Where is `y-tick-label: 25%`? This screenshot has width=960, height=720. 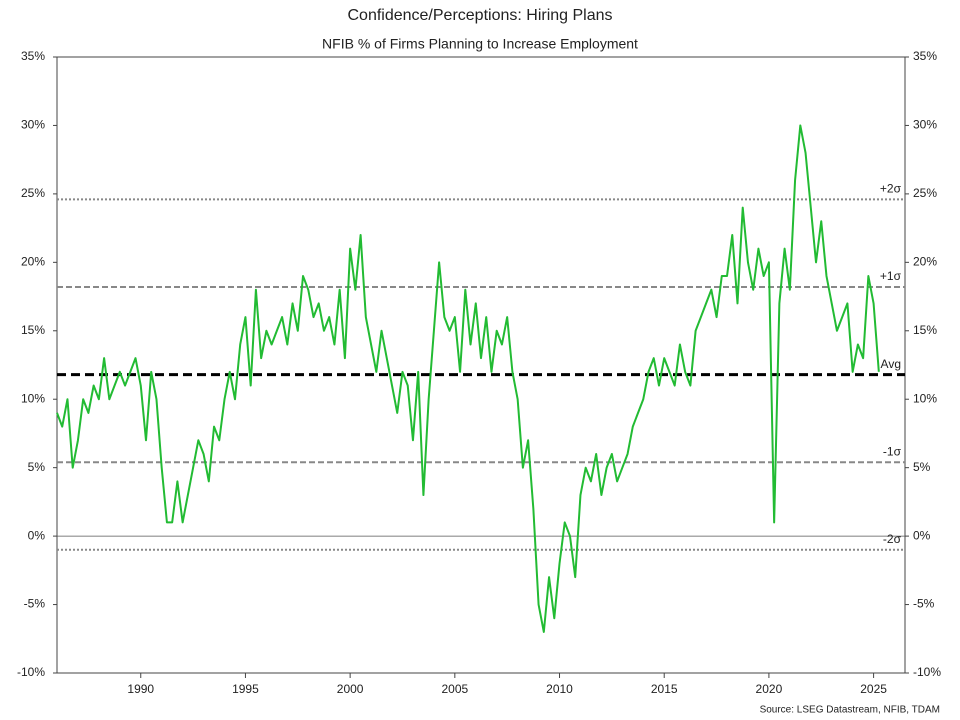
y-tick-label: 25% is located at coordinates (33, 193).